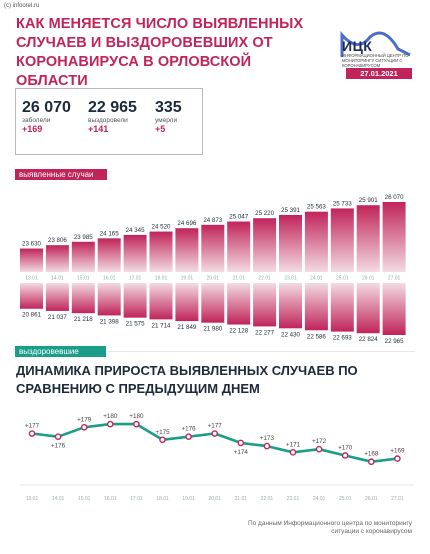 The image size is (430, 554). Describe the element at coordinates (57, 317) in the screenshot. I see `recovered-value-label: 21 037` at that location.